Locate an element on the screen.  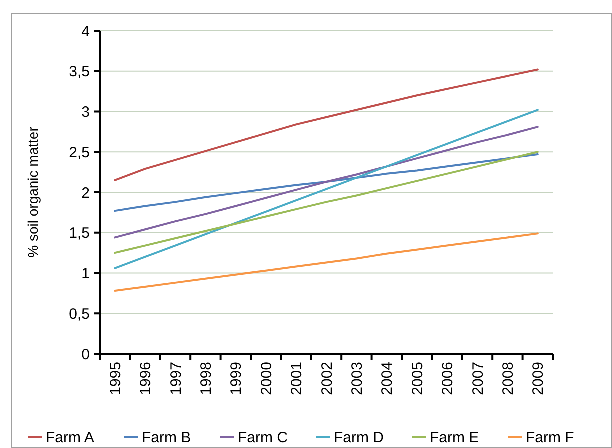
legend-label: Farm A is located at coordinates (70, 437).